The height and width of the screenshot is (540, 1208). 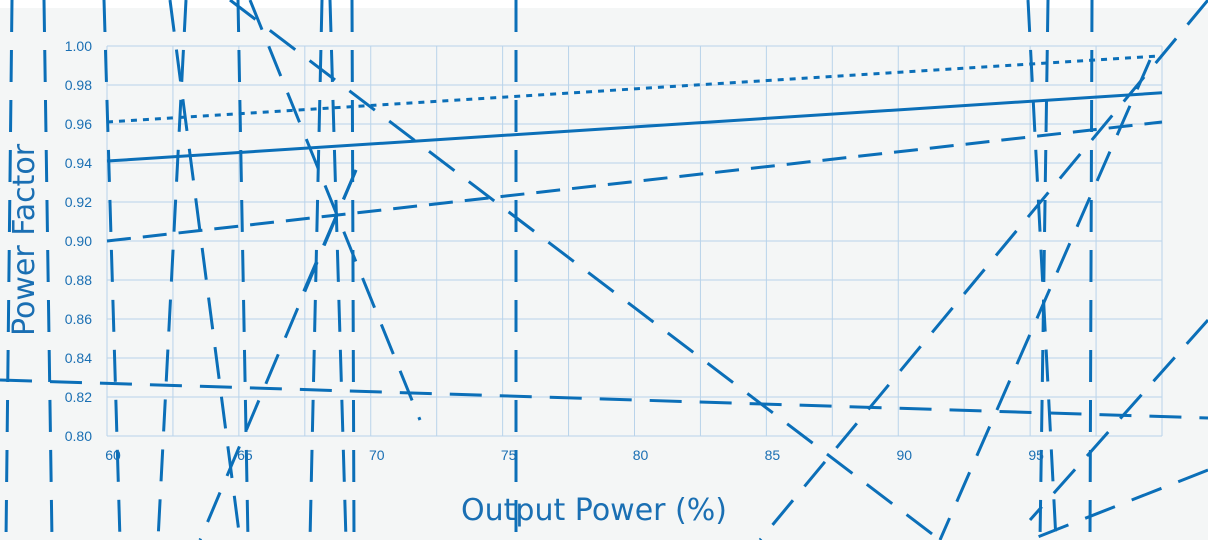 I want to click on x-tick-label: 80, so click(x=641, y=455).